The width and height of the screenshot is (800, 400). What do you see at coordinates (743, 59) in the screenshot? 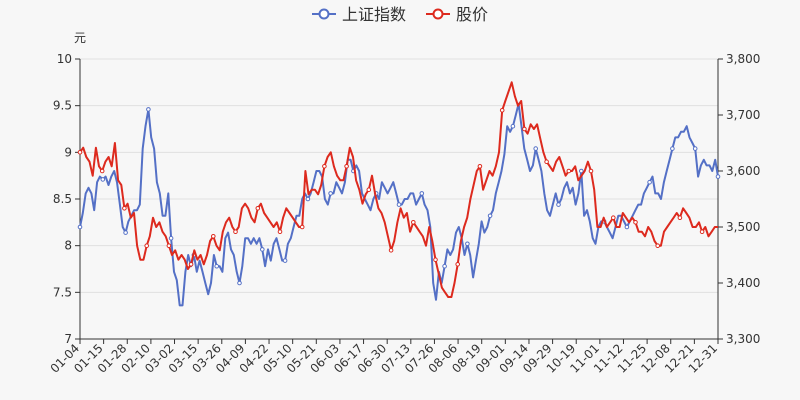
I see `right-tick-label: 3,800` at bounding box center [743, 59].